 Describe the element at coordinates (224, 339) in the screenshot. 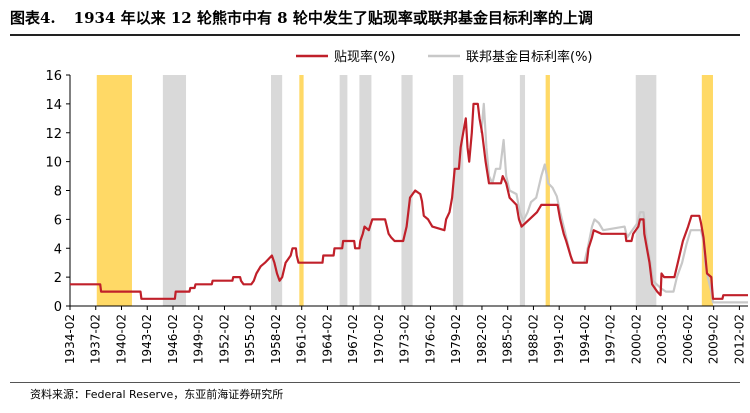

I see `x-tick-label-1952-02: 1952-02` at that location.